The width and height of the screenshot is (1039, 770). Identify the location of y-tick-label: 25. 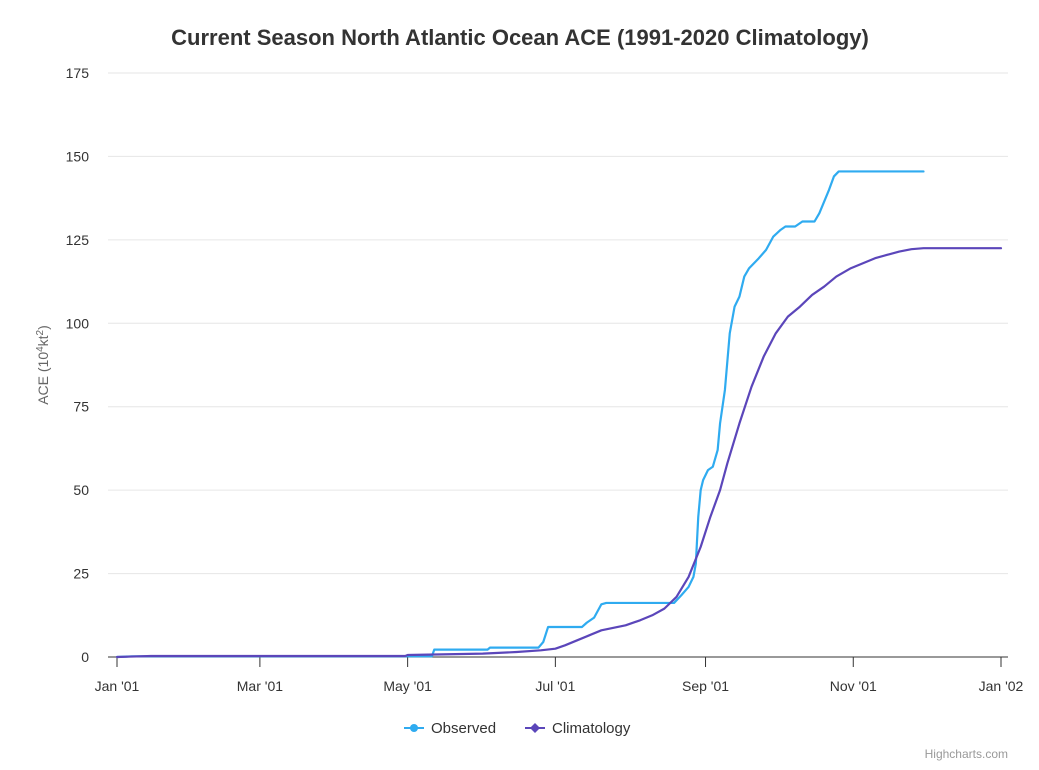
(81, 574).